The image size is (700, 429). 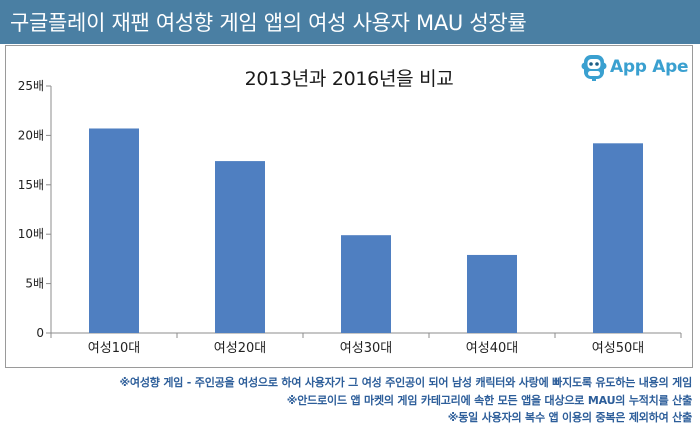 I want to click on y-tick-label: 20배, so click(x=31, y=135).